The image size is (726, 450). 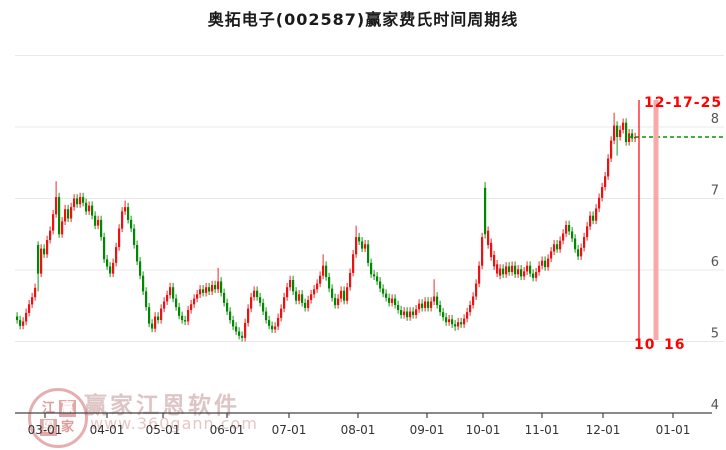 What do you see at coordinates (715, 262) in the screenshot?
I see `y-axis-label: 6` at bounding box center [715, 262].